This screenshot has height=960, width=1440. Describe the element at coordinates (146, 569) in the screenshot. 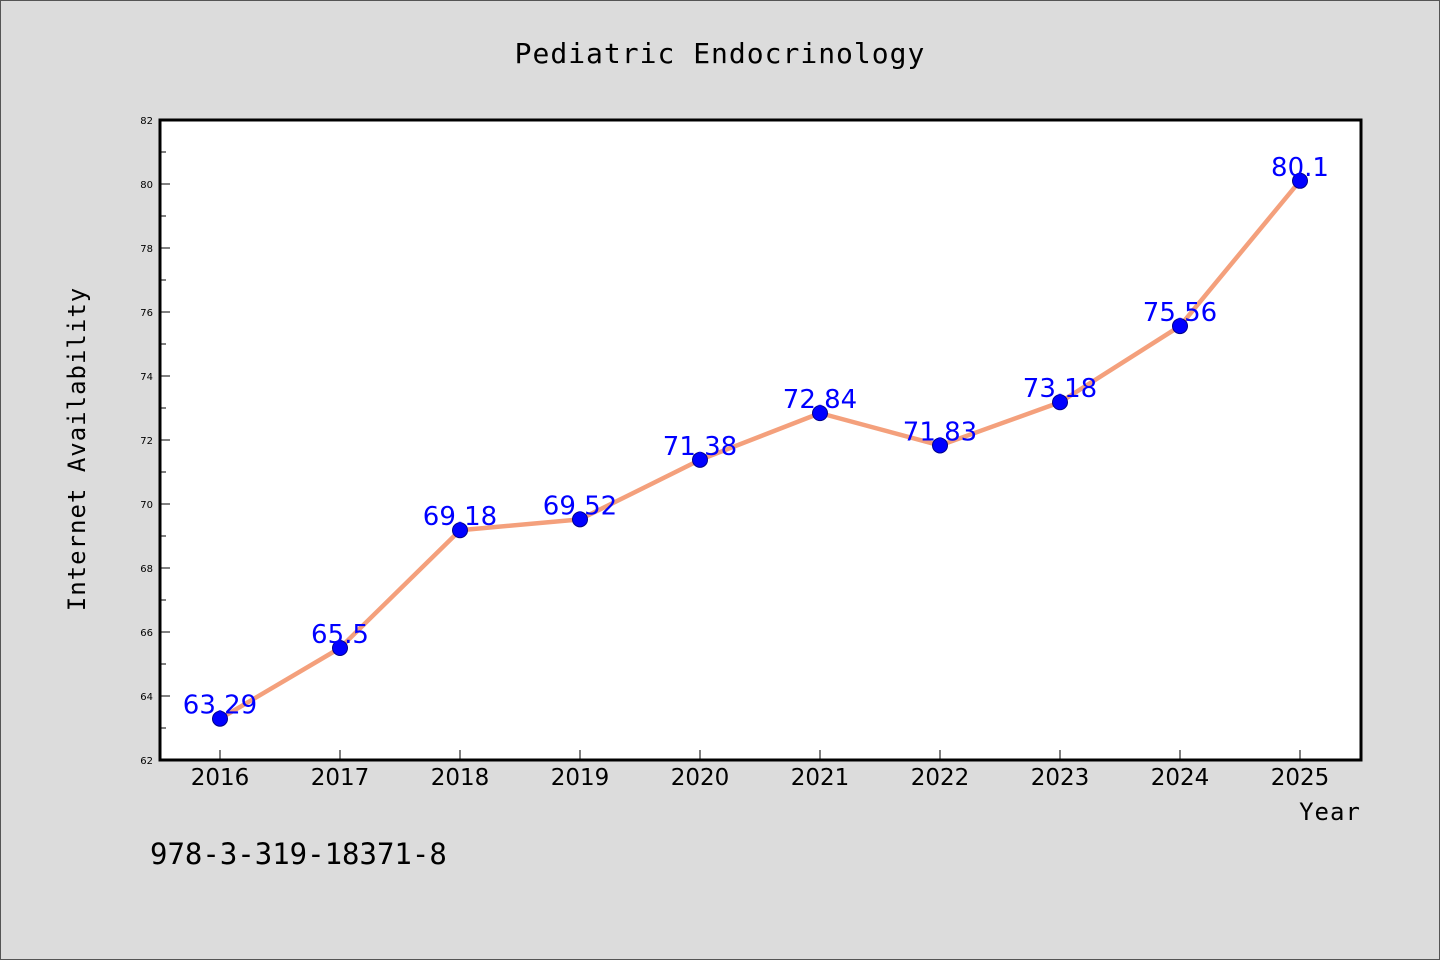

I see `y-tick-label: 68` at that location.